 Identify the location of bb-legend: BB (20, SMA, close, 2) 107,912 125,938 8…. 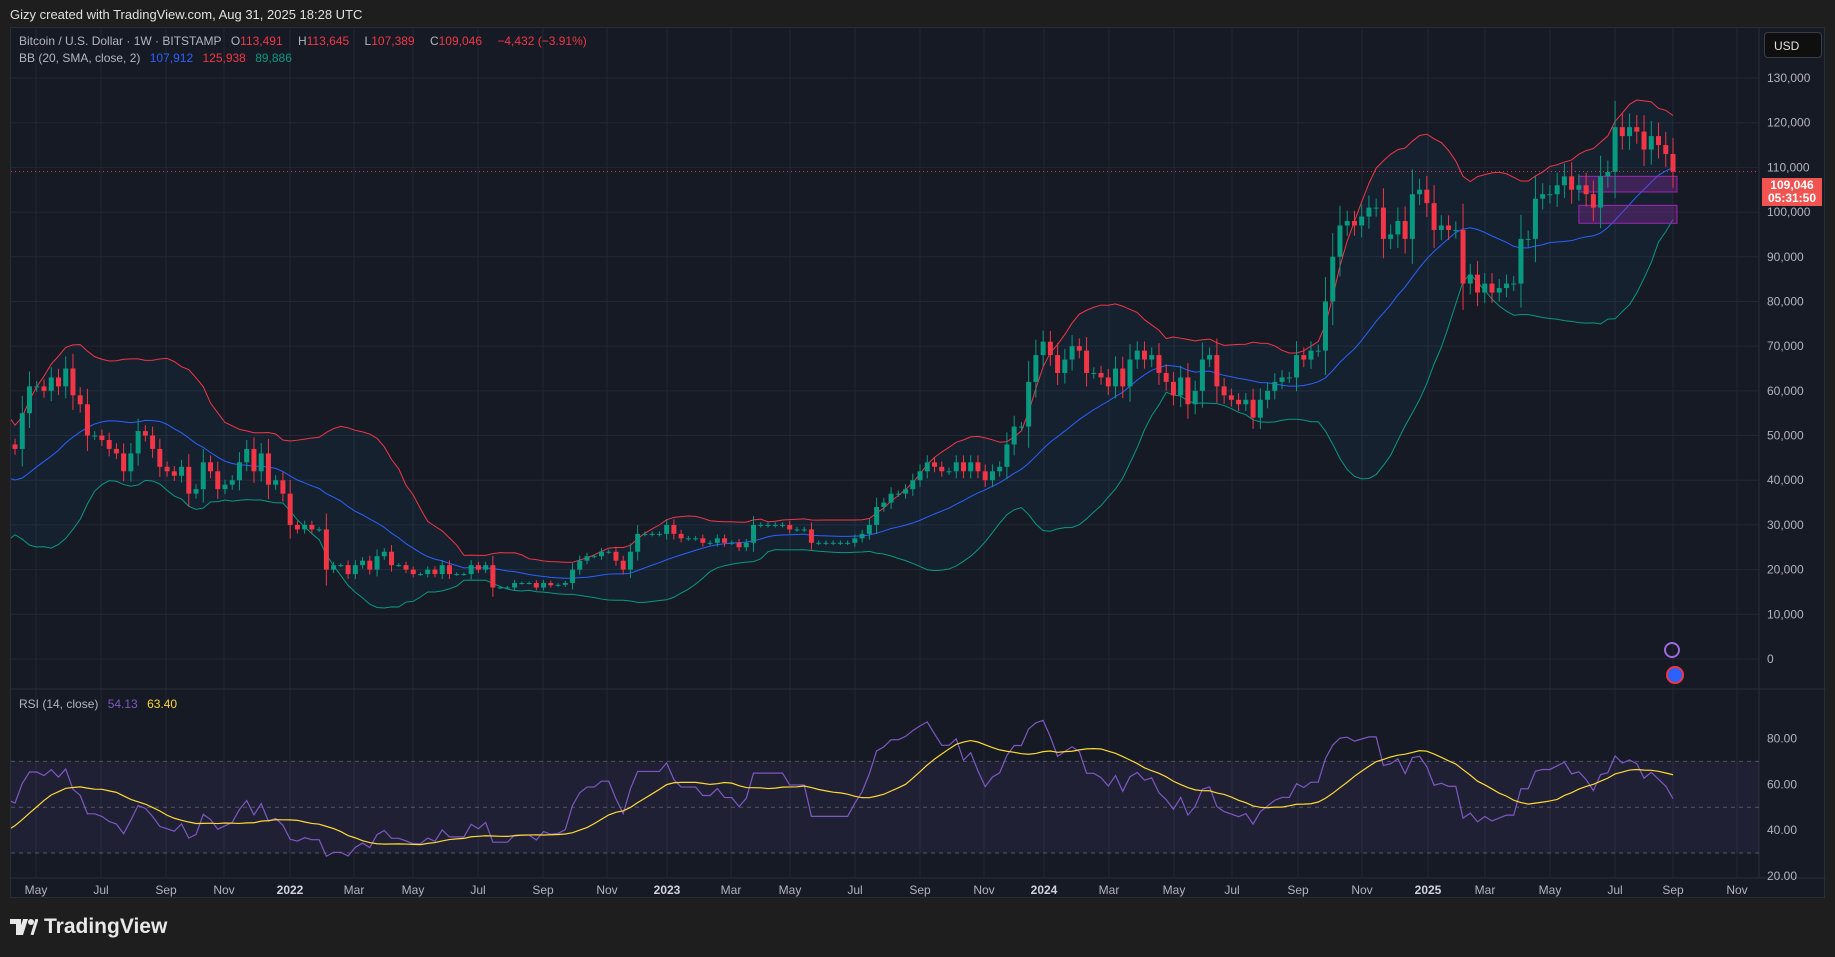
(158, 58).